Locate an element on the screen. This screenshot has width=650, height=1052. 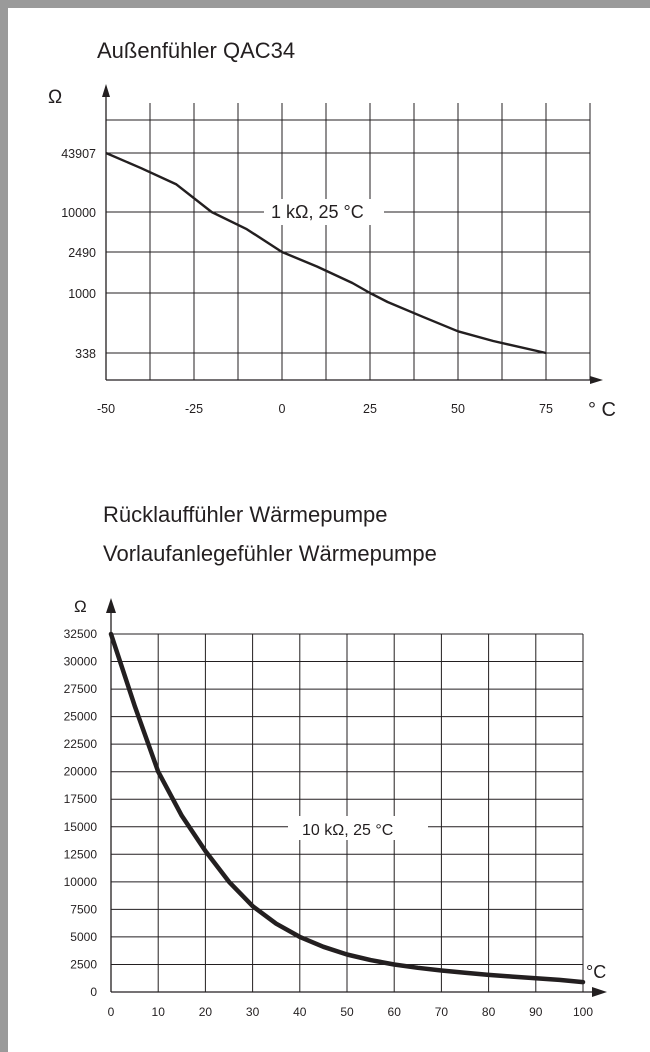
chart1-y-arrow is located at coordinates (106, 90).